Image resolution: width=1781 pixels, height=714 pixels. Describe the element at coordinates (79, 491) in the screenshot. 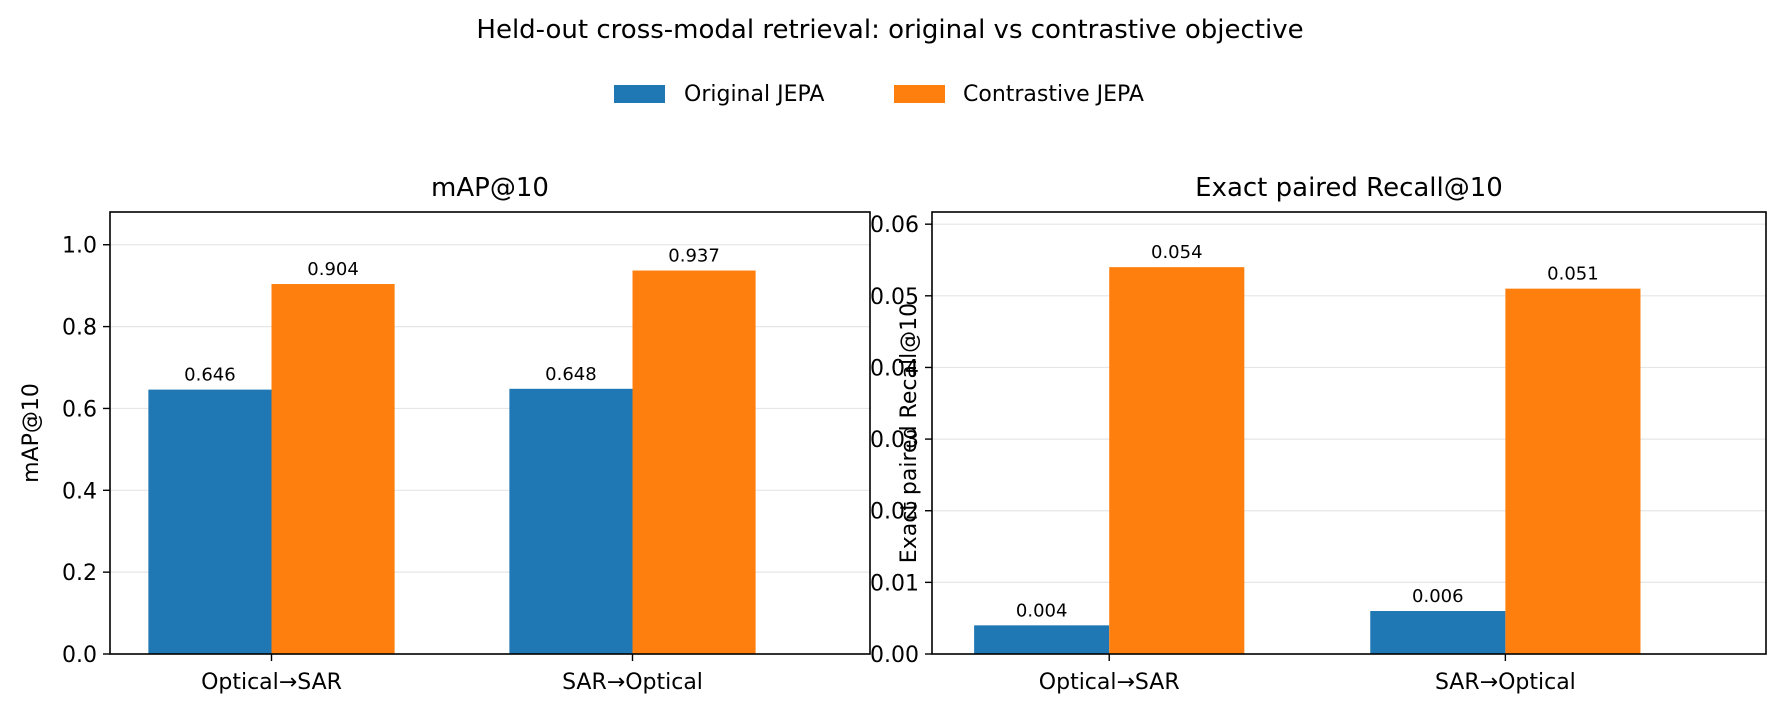

I see `y-tick-label: 0.4` at that location.